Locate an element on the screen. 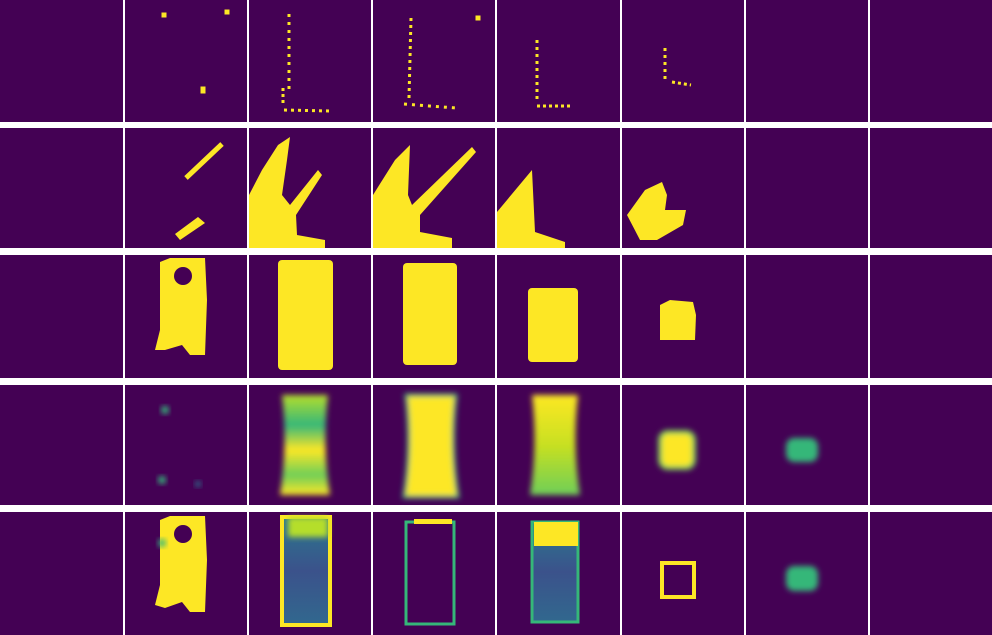  edge is located at coordinates (433, 521).